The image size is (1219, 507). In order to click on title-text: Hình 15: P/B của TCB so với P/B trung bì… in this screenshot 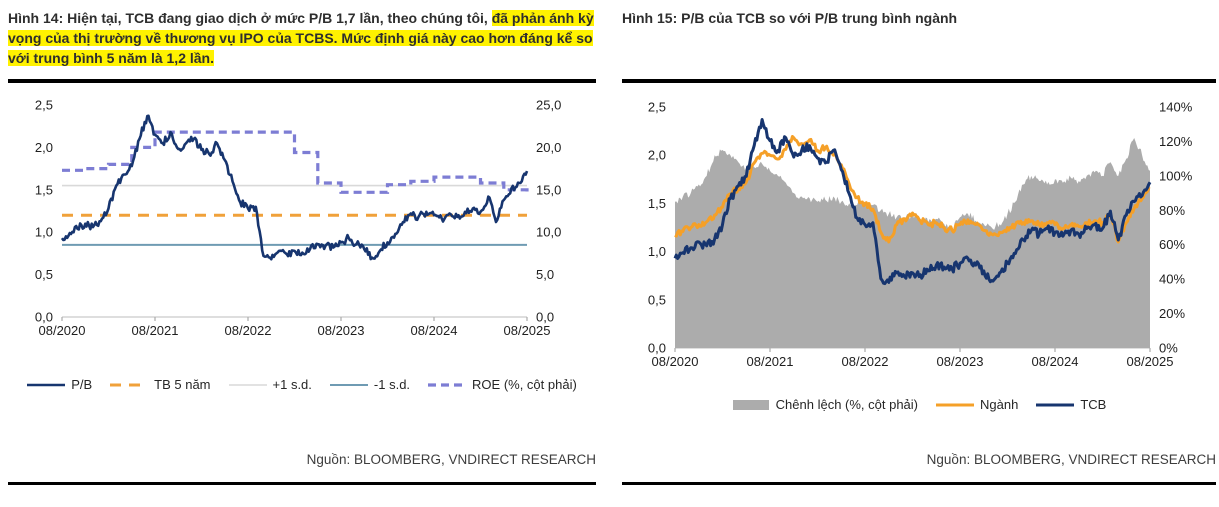, I will do `click(790, 18)`.